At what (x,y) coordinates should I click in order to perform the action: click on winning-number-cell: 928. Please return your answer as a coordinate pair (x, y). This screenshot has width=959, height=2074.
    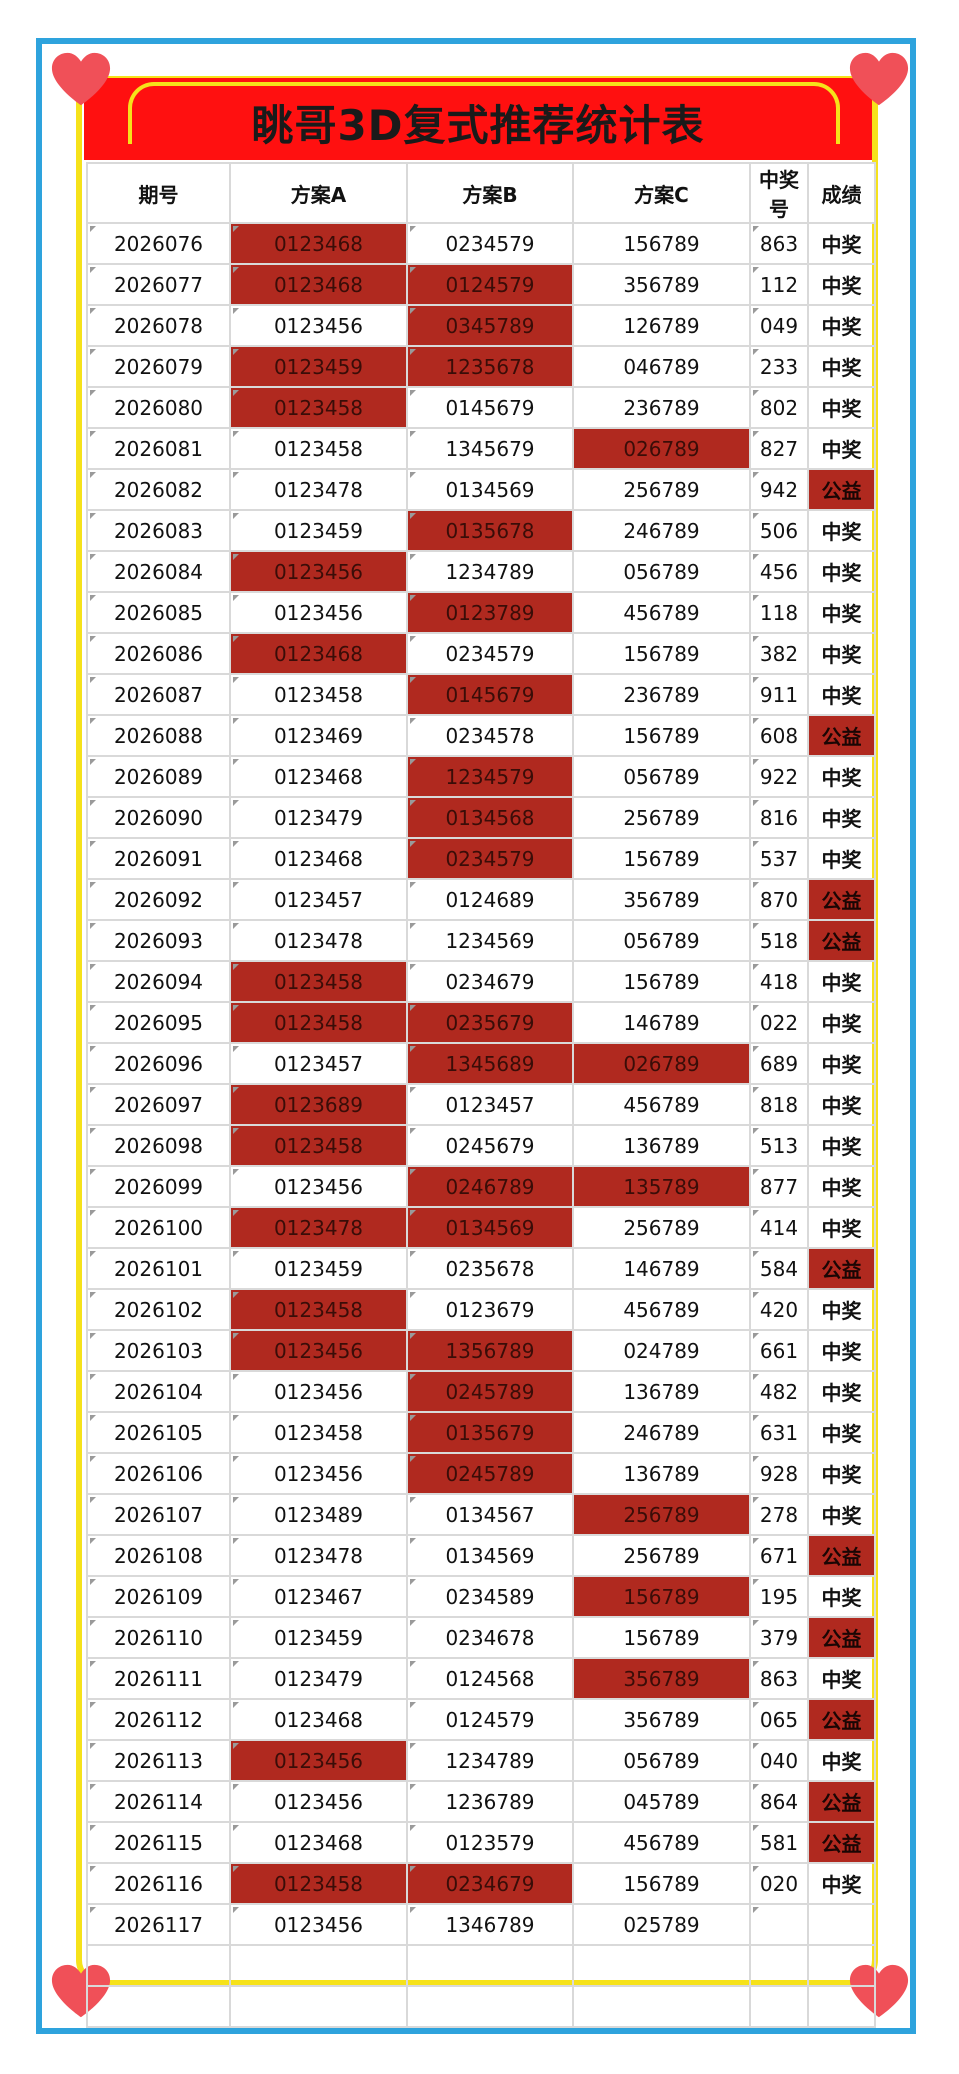
    Looking at the image, I should click on (779, 1473).